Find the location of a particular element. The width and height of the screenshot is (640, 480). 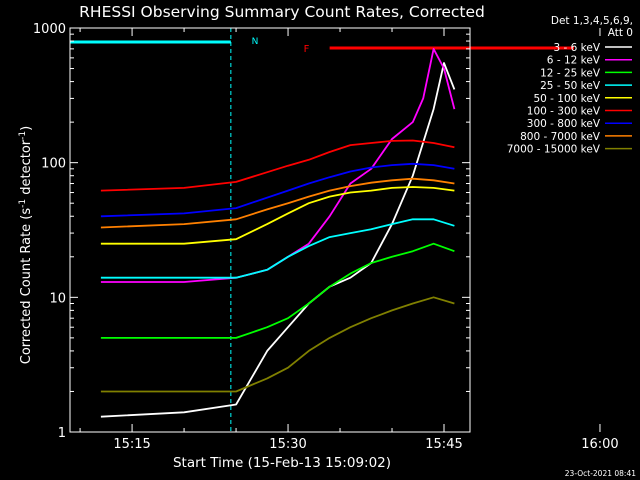

legend-label: 3 - 6 keV is located at coordinates (576, 48).